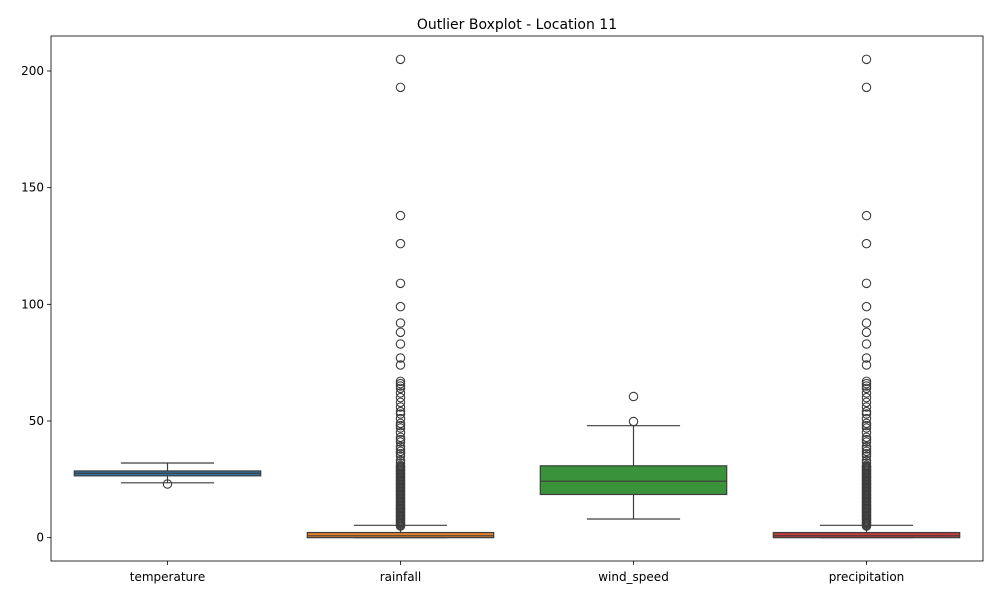 This screenshot has width=1000, height=600. I want to click on x-tick-label: wind_speed, so click(633, 577).